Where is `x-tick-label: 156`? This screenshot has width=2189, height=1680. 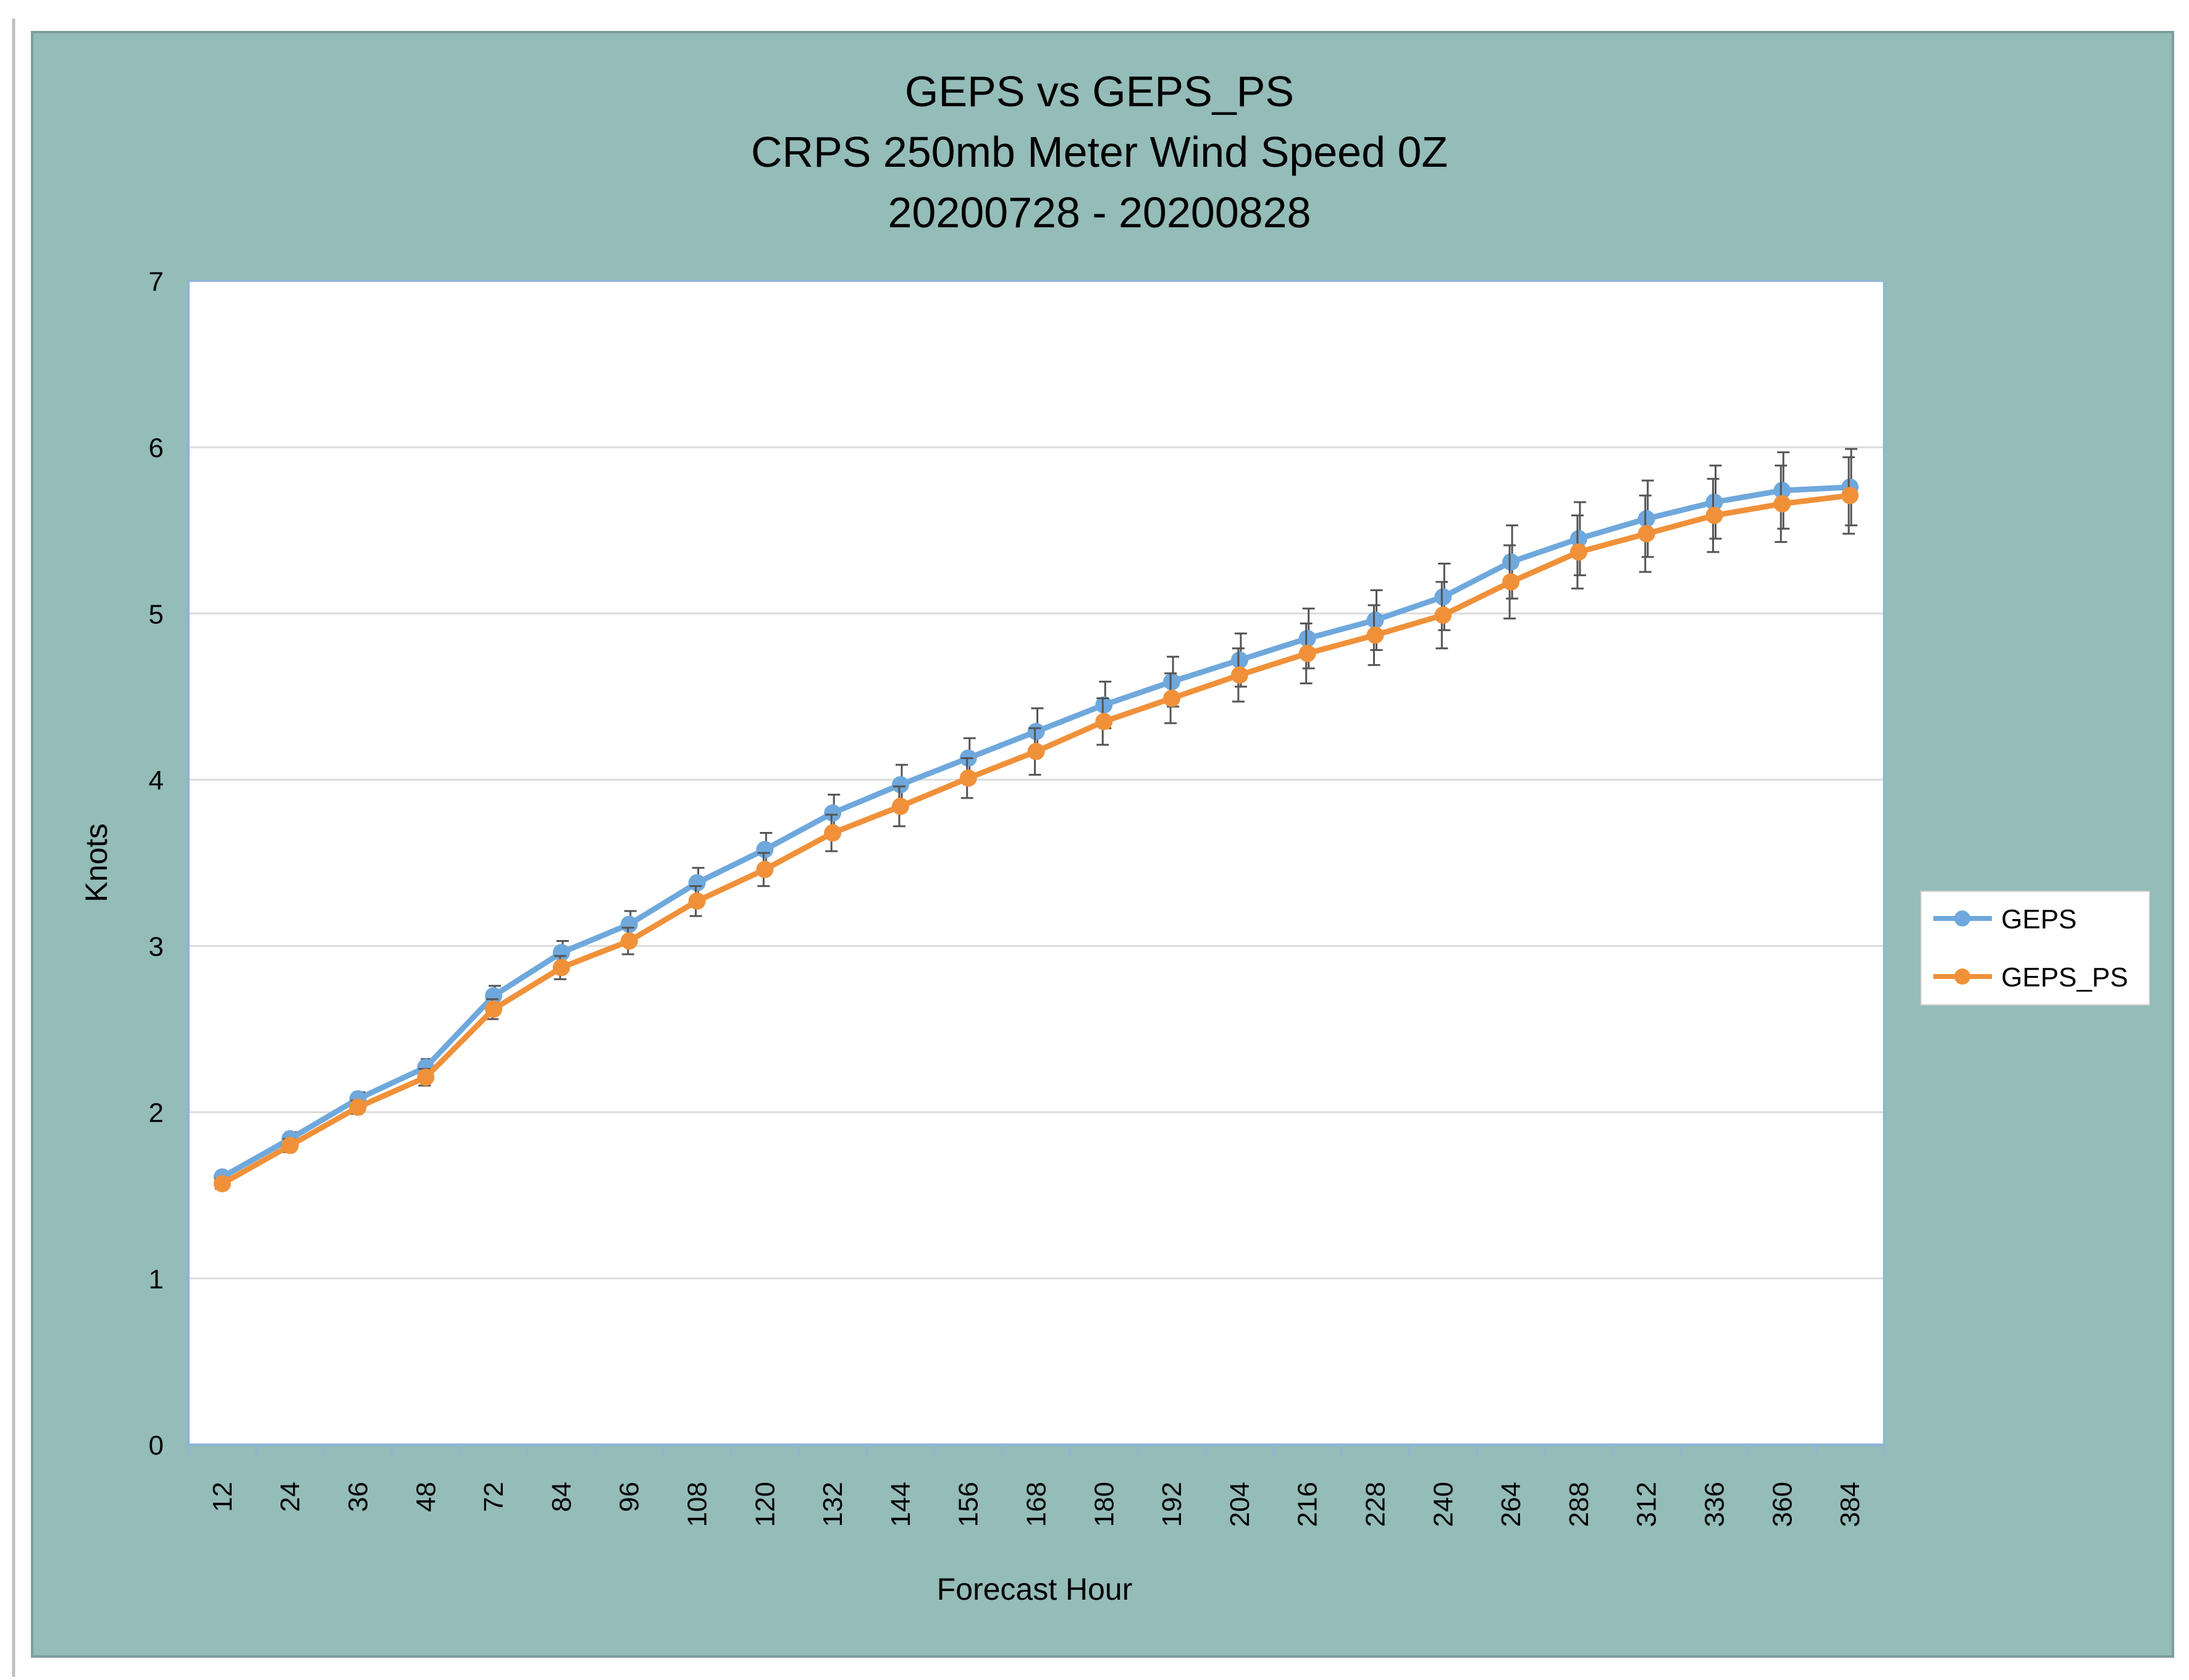
x-tick-label: 156 is located at coordinates (969, 1504).